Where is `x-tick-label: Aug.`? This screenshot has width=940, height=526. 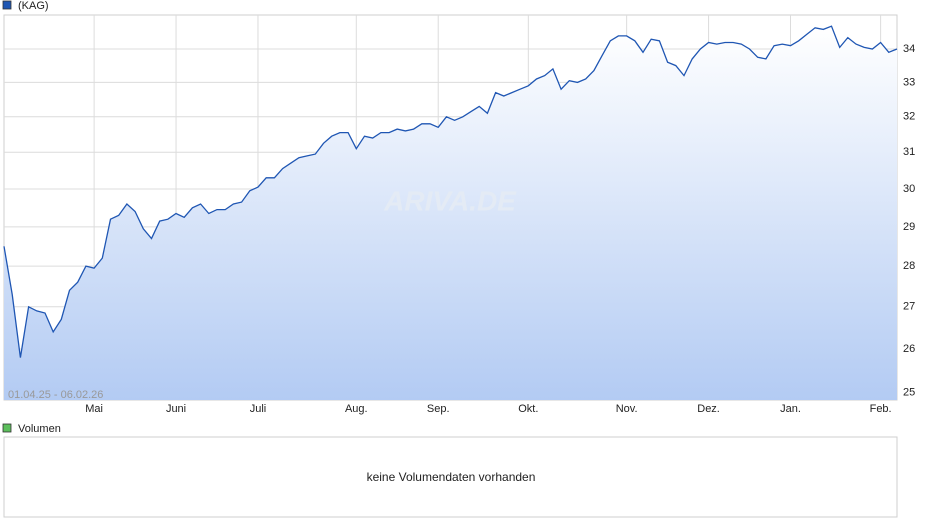
x-tick-label: Aug. is located at coordinates (356, 409).